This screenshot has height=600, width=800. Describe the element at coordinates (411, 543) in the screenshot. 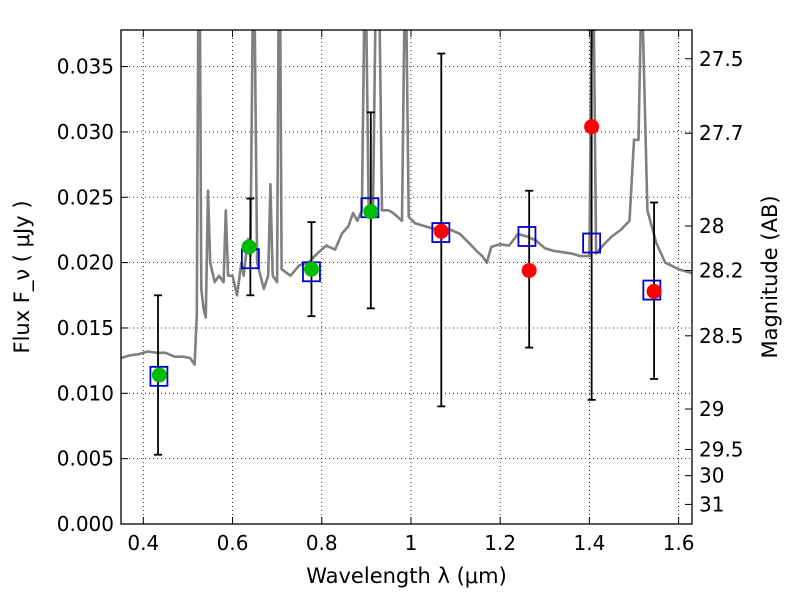

I see `x-tick-label: 1` at that location.